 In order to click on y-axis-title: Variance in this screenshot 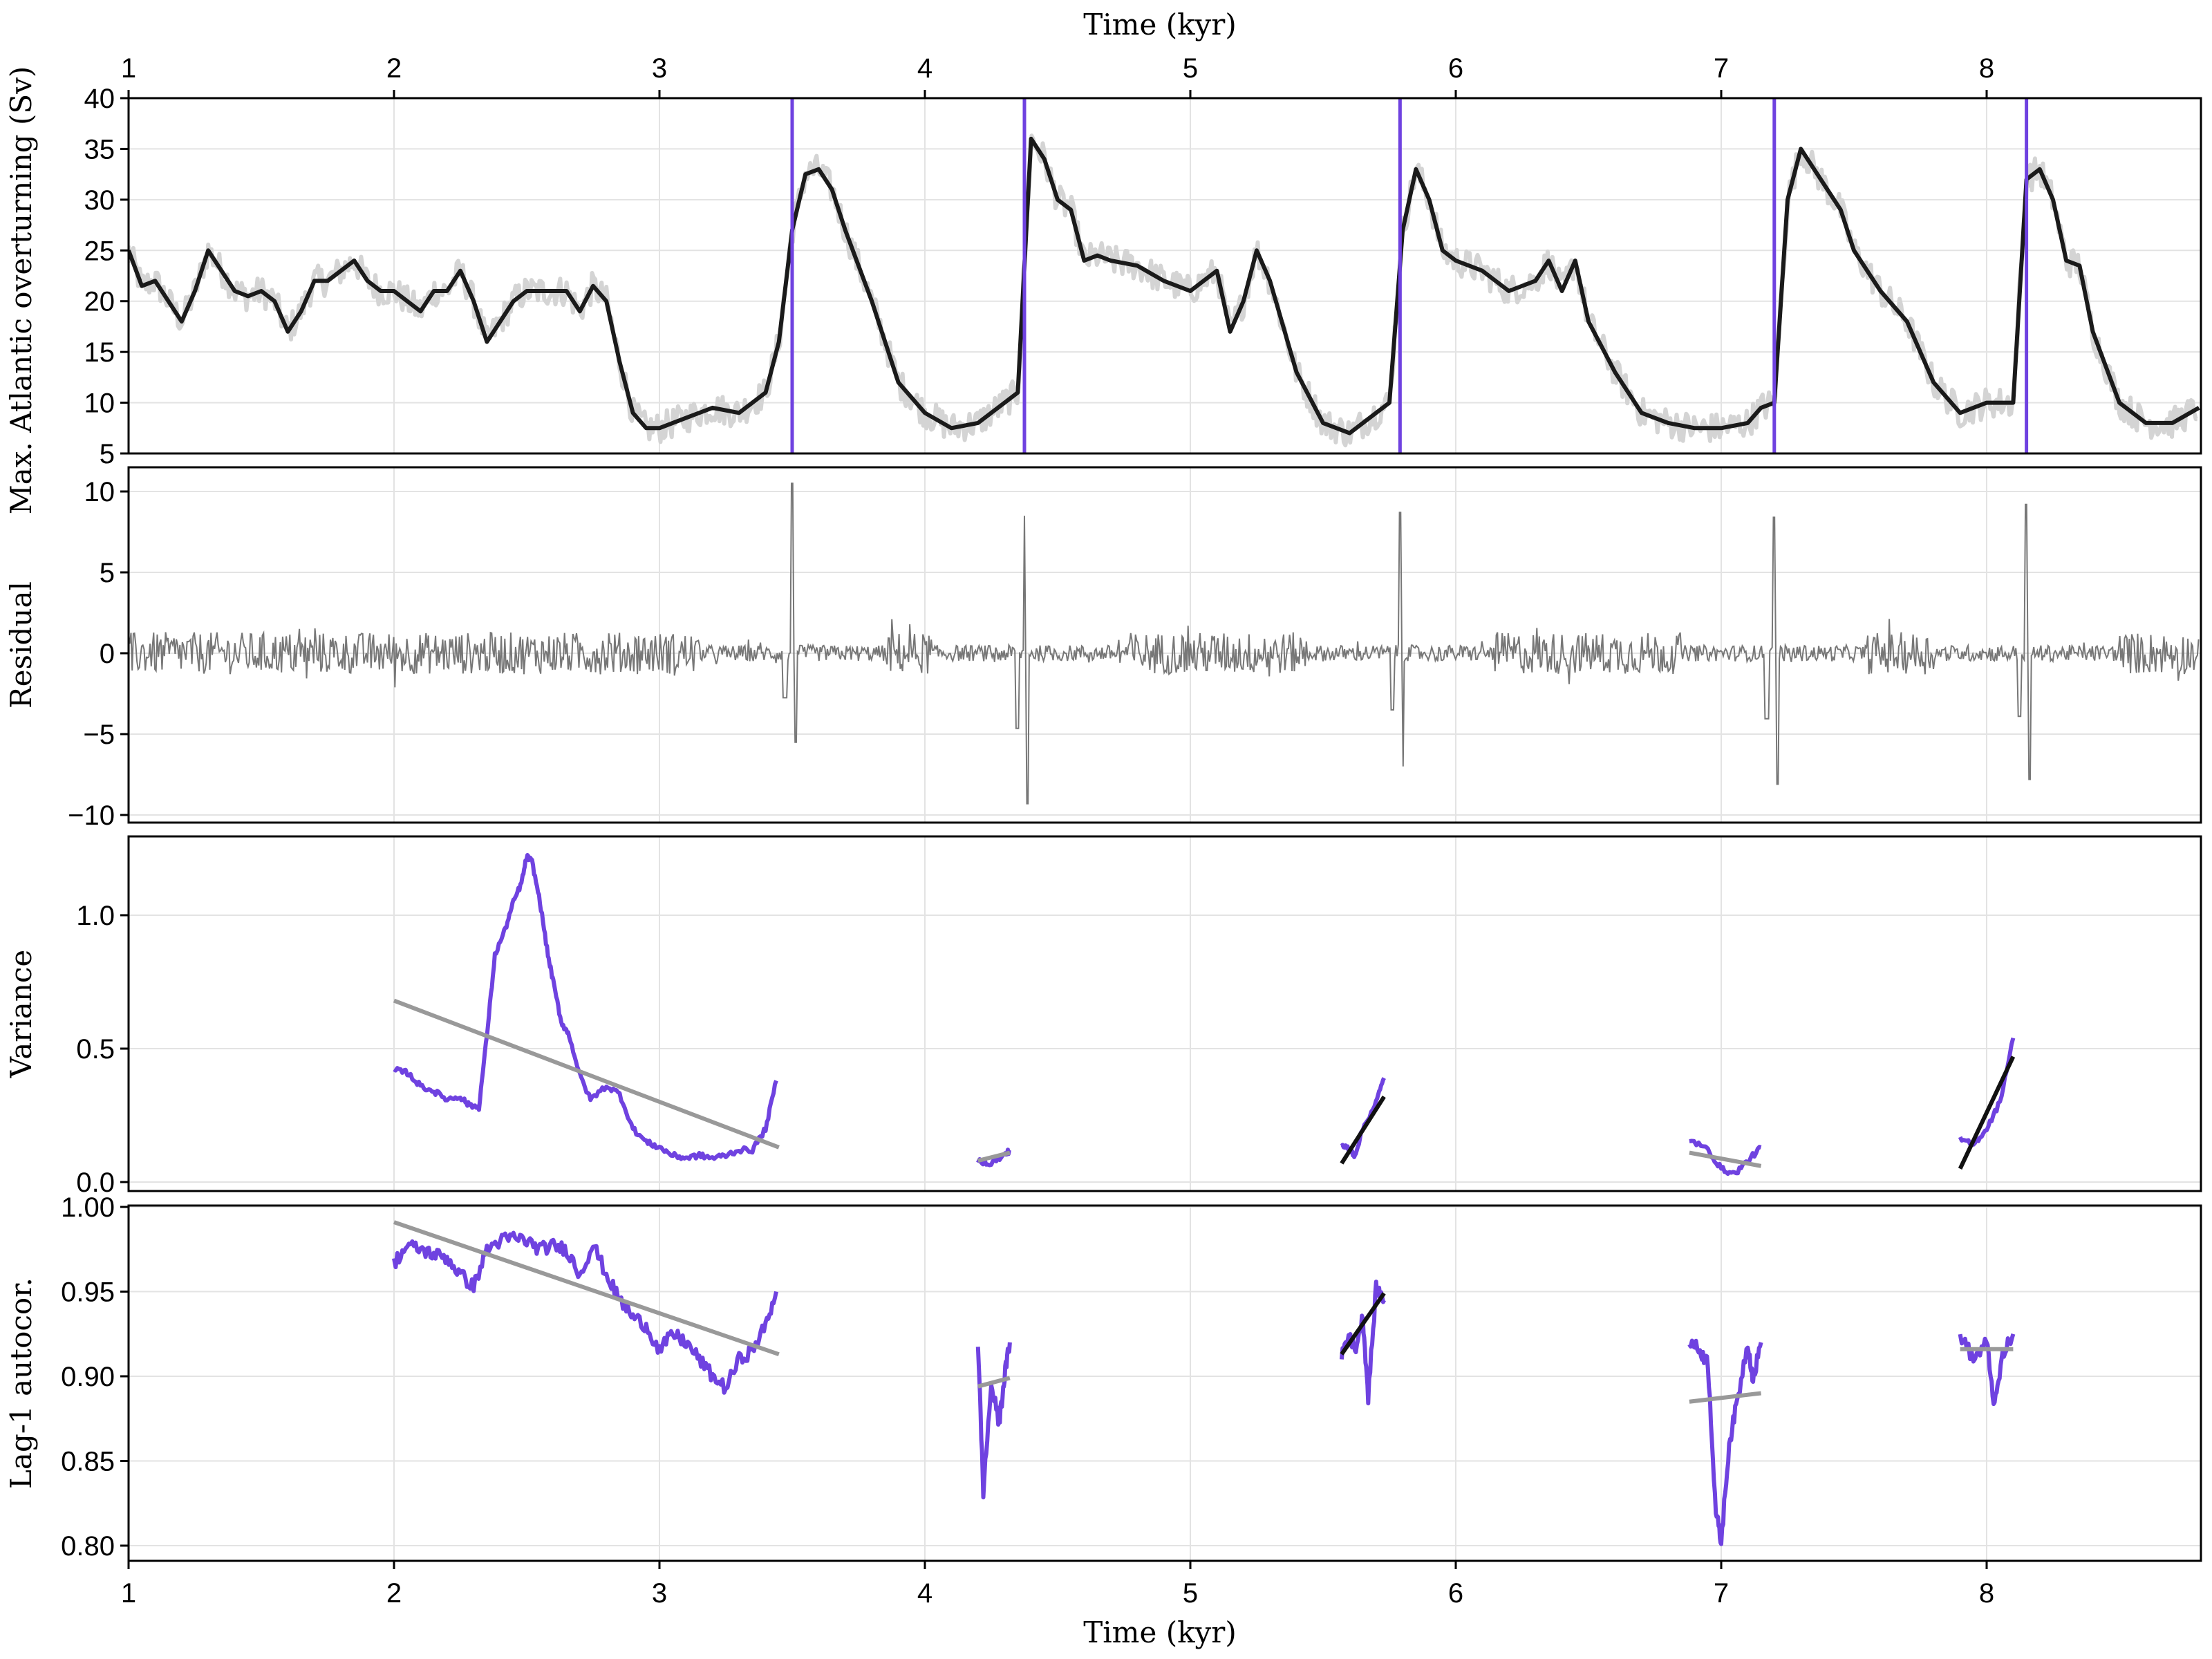, I will do `click(21, 1014)`.